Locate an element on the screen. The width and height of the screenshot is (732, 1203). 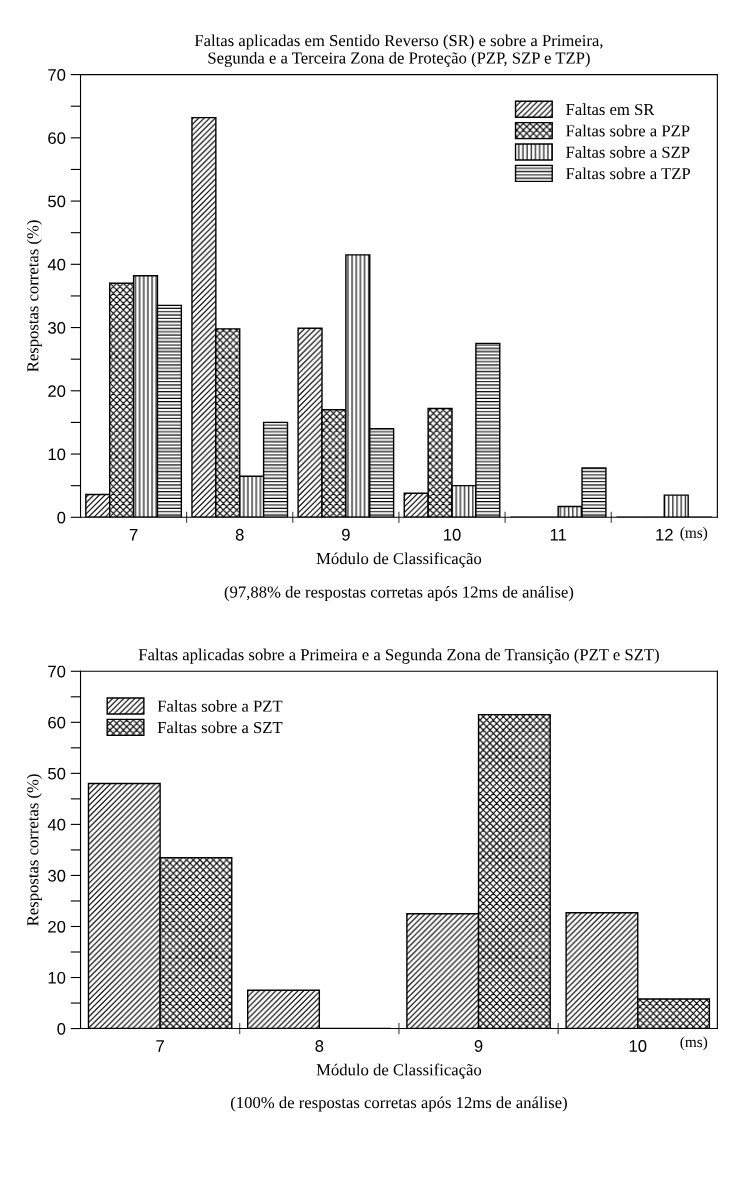
x-tick-label: 12 is located at coordinates (664, 534).